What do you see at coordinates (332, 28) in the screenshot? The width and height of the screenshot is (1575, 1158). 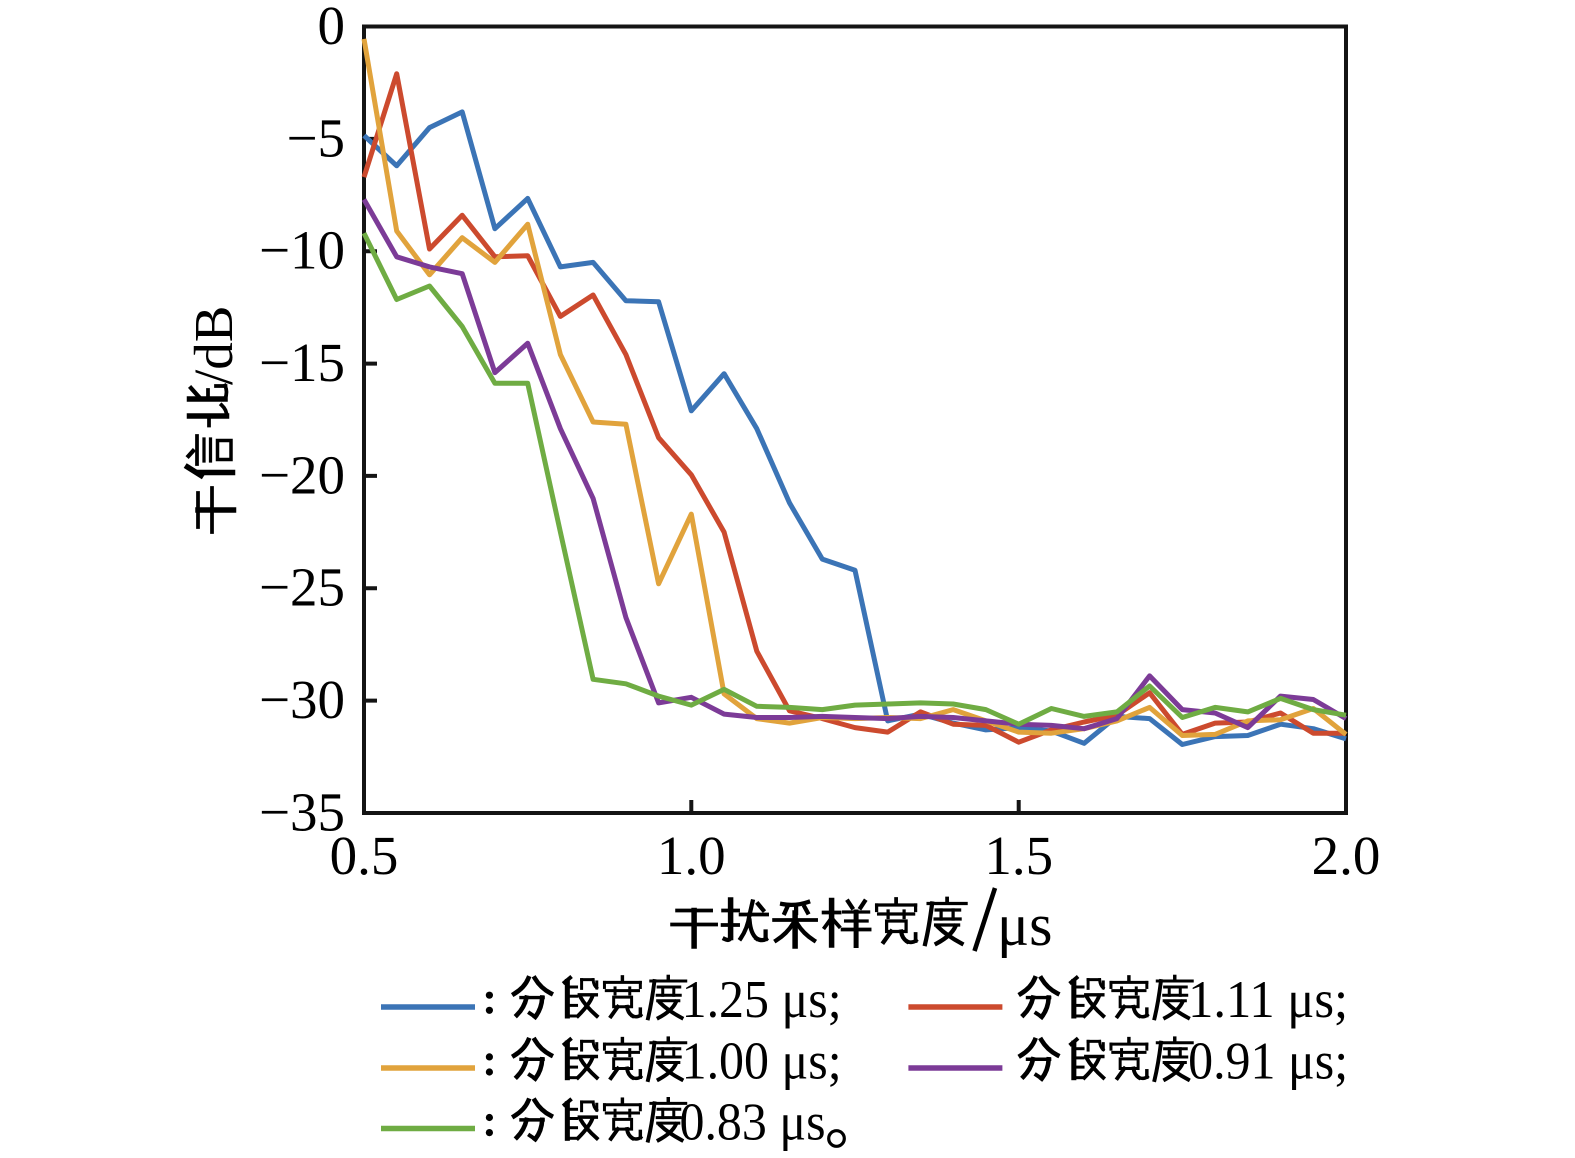 I see `svg-text: 0` at bounding box center [332, 28].